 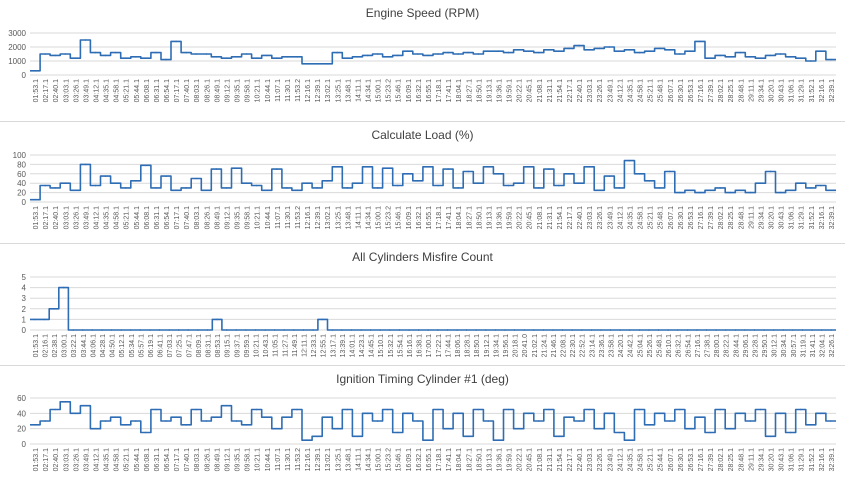 I want to click on x-tick-label: 05:21.1, so click(x=127, y=90).